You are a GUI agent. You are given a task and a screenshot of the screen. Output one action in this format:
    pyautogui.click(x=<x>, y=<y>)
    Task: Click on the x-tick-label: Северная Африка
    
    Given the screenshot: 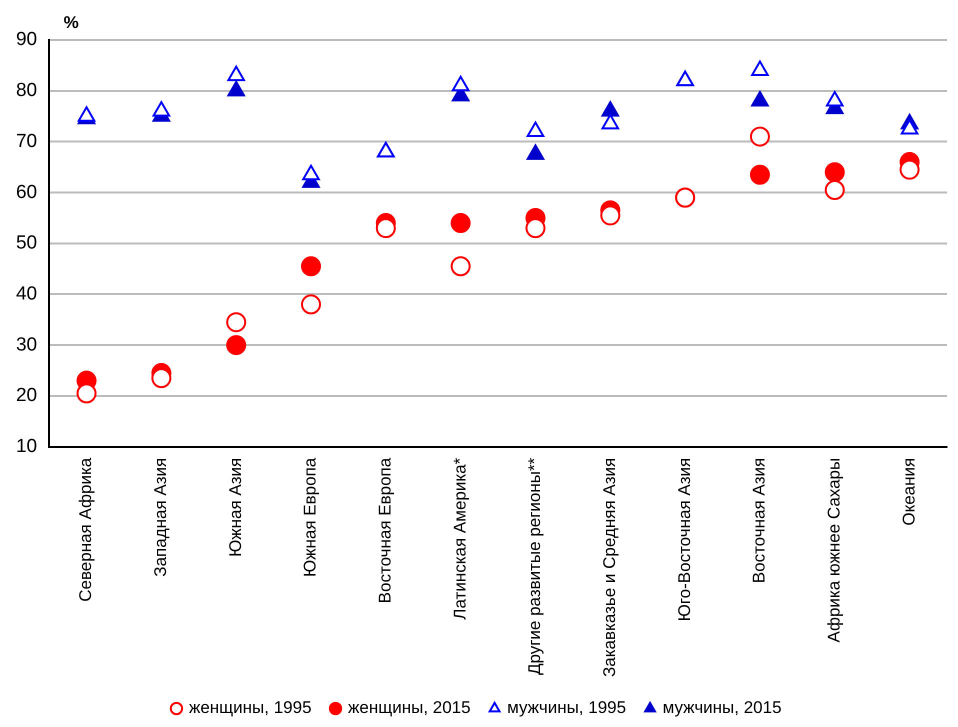 What is the action you would take?
    pyautogui.click(x=86, y=529)
    